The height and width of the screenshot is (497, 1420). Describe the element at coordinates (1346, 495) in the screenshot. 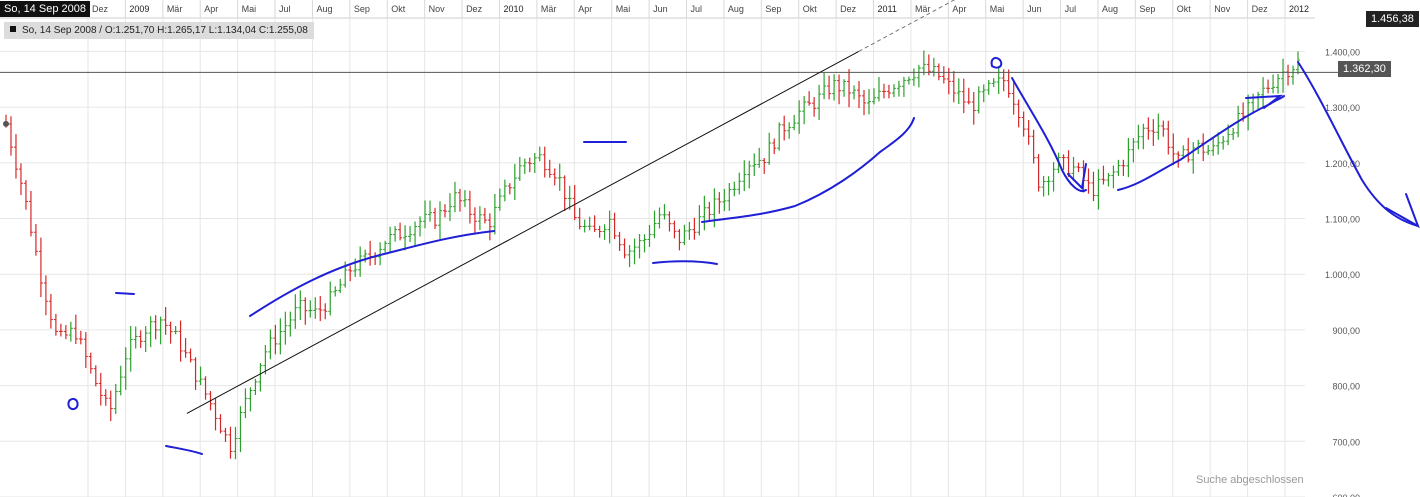

I see `y-tick-label: 600,00` at that location.